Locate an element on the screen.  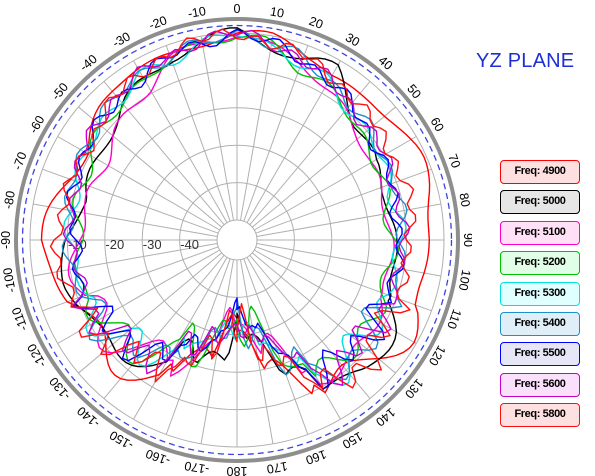
legend-item-5500: Freq: 5500 is located at coordinates (540, 354).